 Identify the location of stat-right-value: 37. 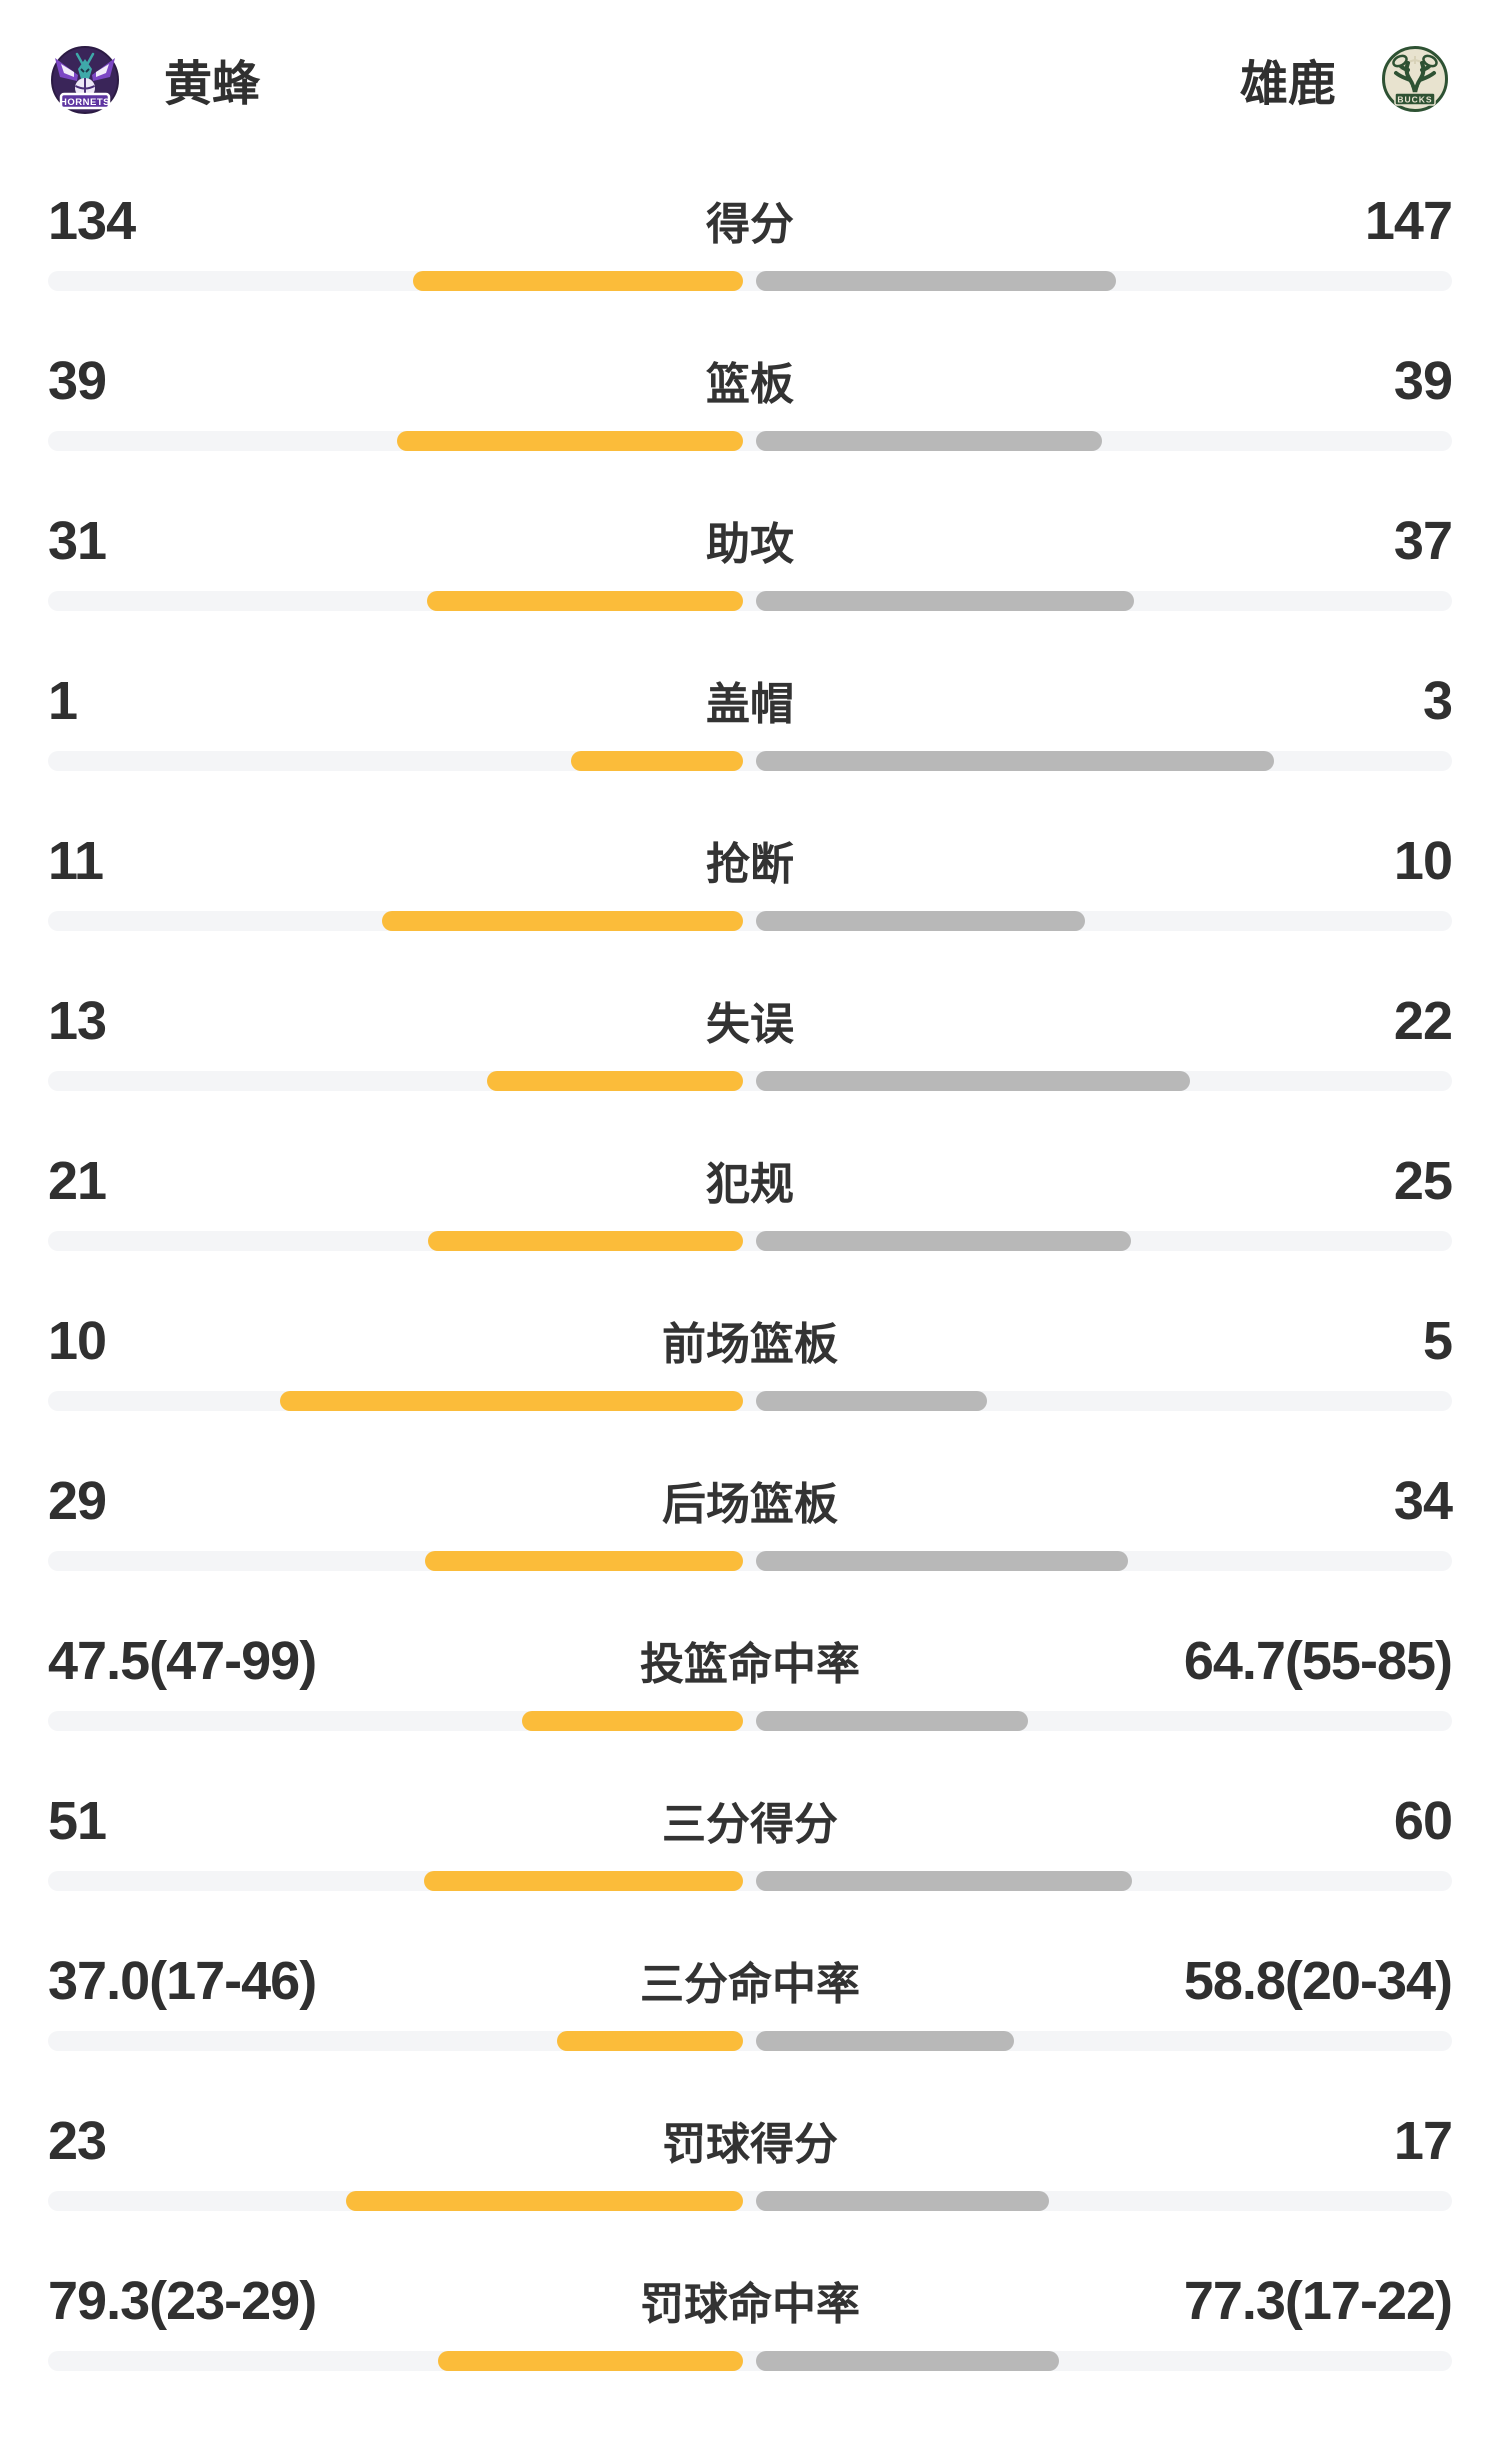
(1423, 541).